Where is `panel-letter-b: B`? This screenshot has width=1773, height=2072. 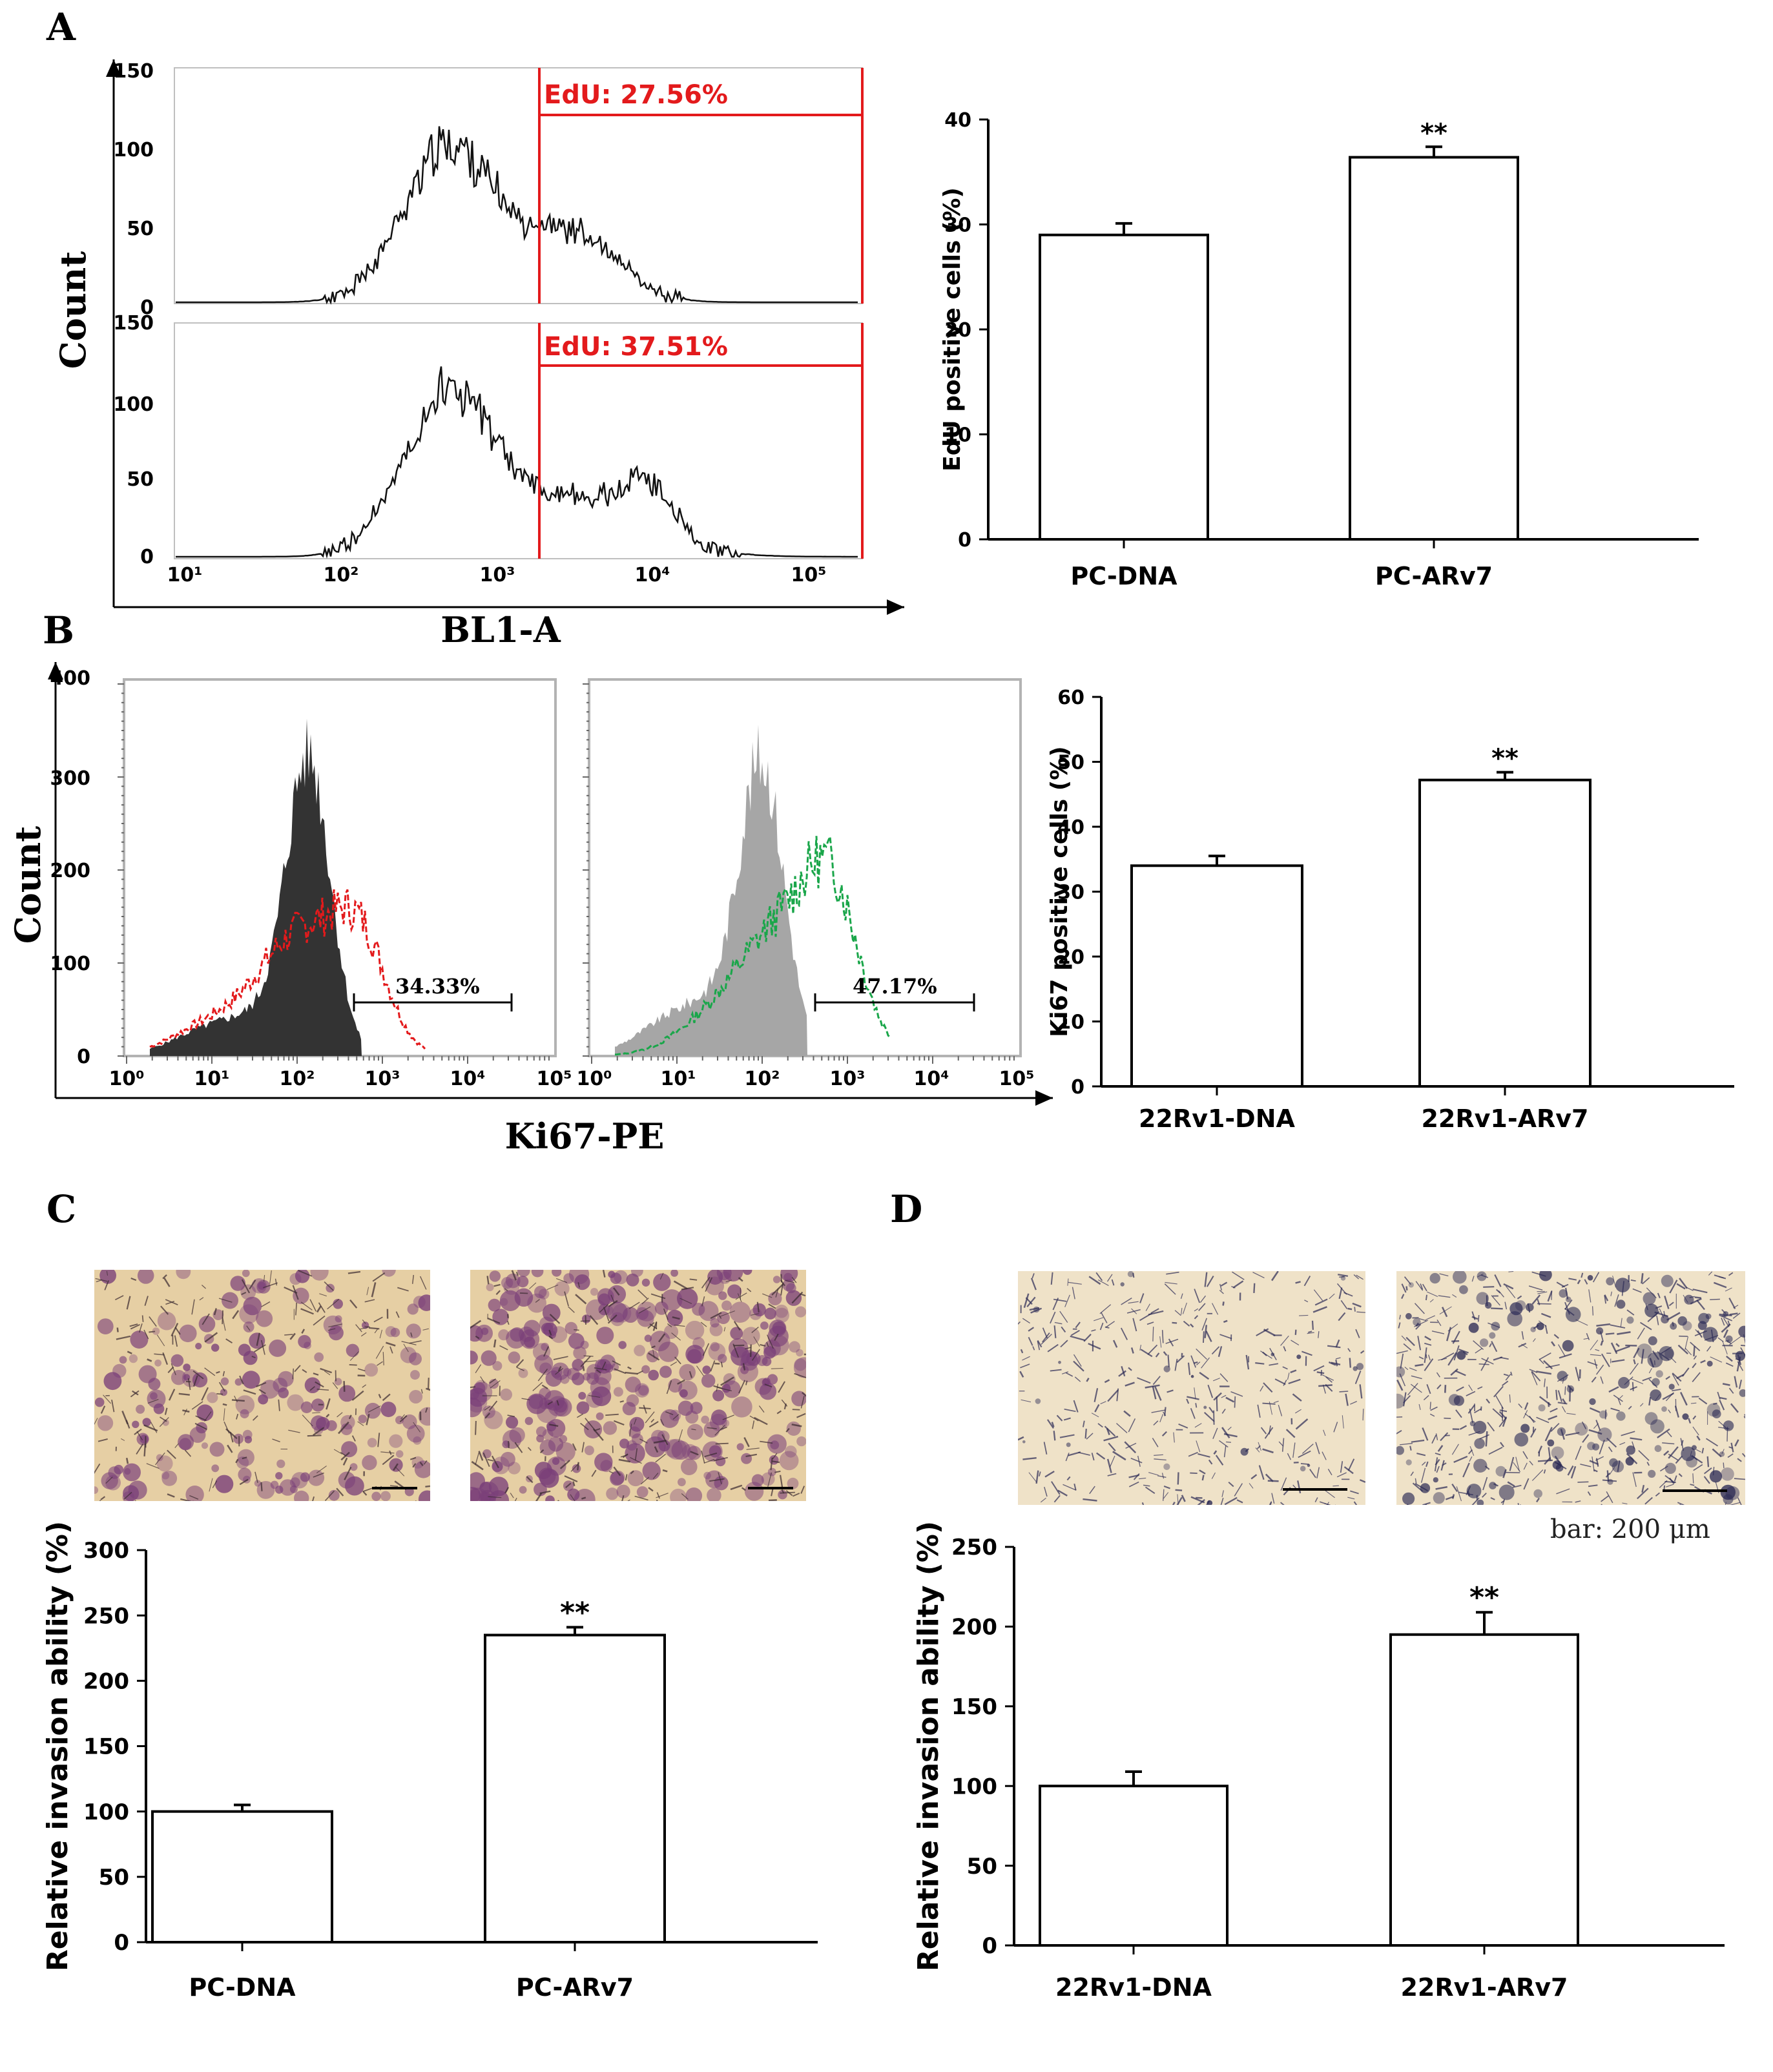 panel-letter-b: B is located at coordinates (59, 630).